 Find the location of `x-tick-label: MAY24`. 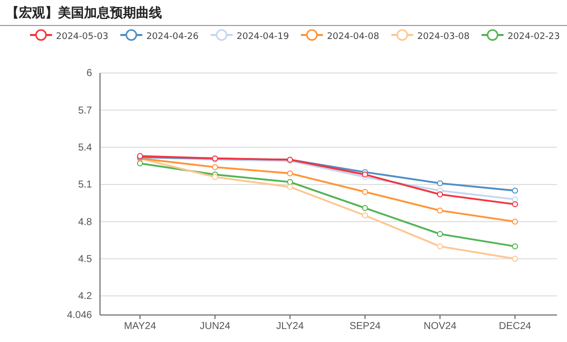

x-tick-label: MAY24 is located at coordinates (140, 326).